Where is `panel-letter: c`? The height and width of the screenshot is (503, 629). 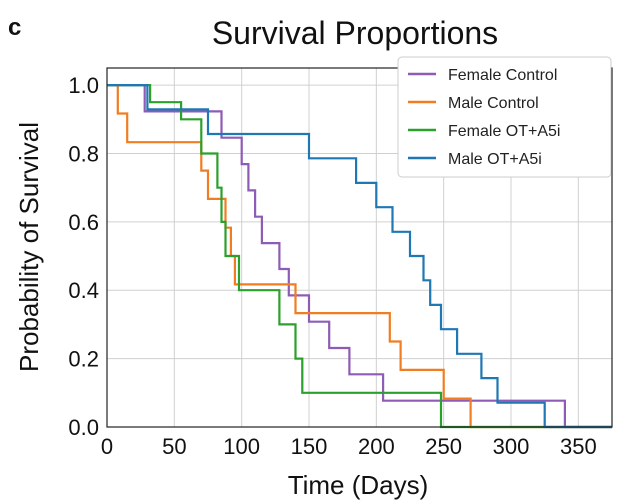 panel-letter: c is located at coordinates (15, 27).